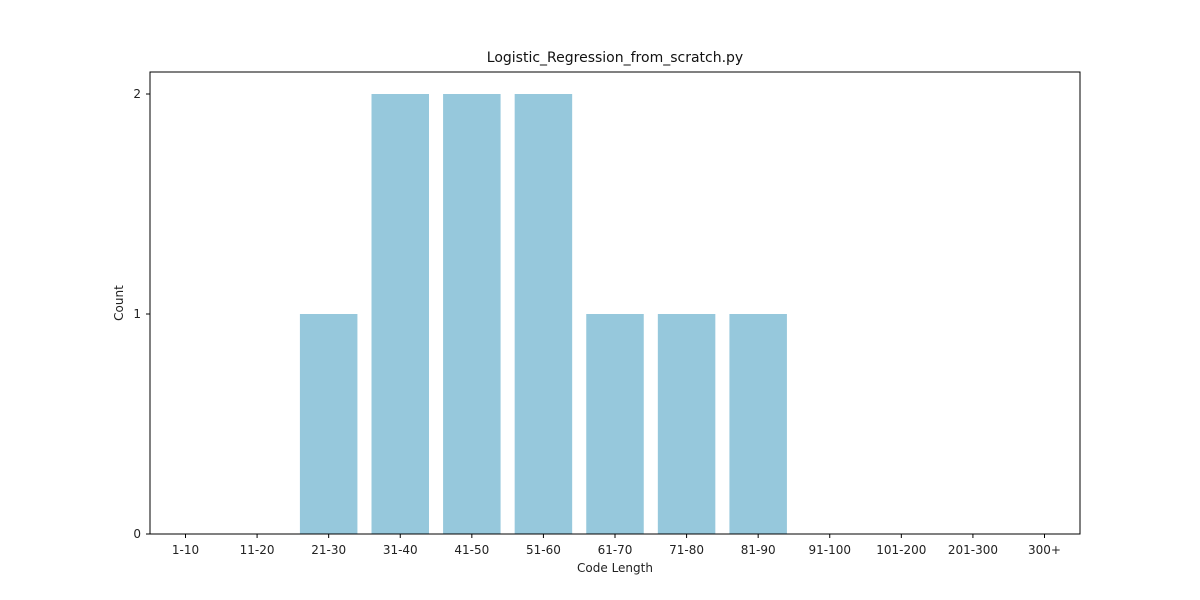 The width and height of the screenshot is (1200, 600). What do you see at coordinates (829, 550) in the screenshot?
I see `x-tick-label: 91-100` at bounding box center [829, 550].